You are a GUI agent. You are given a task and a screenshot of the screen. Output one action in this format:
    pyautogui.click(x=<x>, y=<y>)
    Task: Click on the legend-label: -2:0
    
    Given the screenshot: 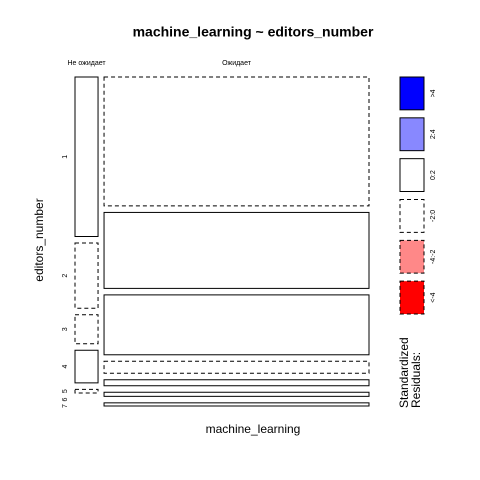 What is the action you would take?
    pyautogui.click(x=433, y=216)
    